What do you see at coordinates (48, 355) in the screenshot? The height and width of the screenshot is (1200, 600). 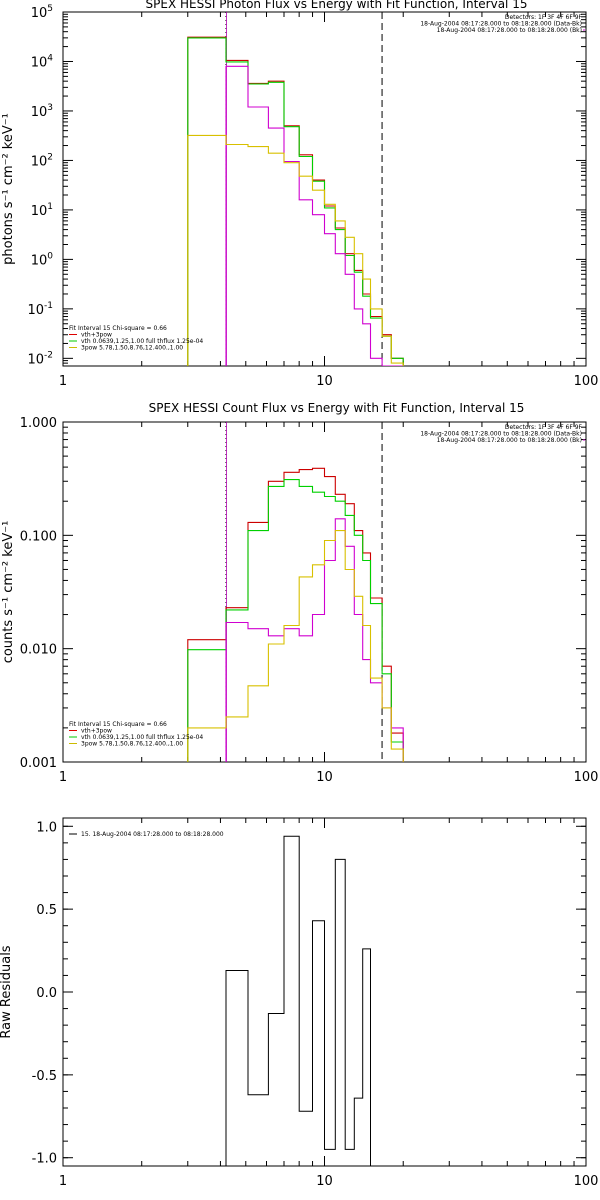 I see `y-tick-exponent: -2` at bounding box center [48, 355].